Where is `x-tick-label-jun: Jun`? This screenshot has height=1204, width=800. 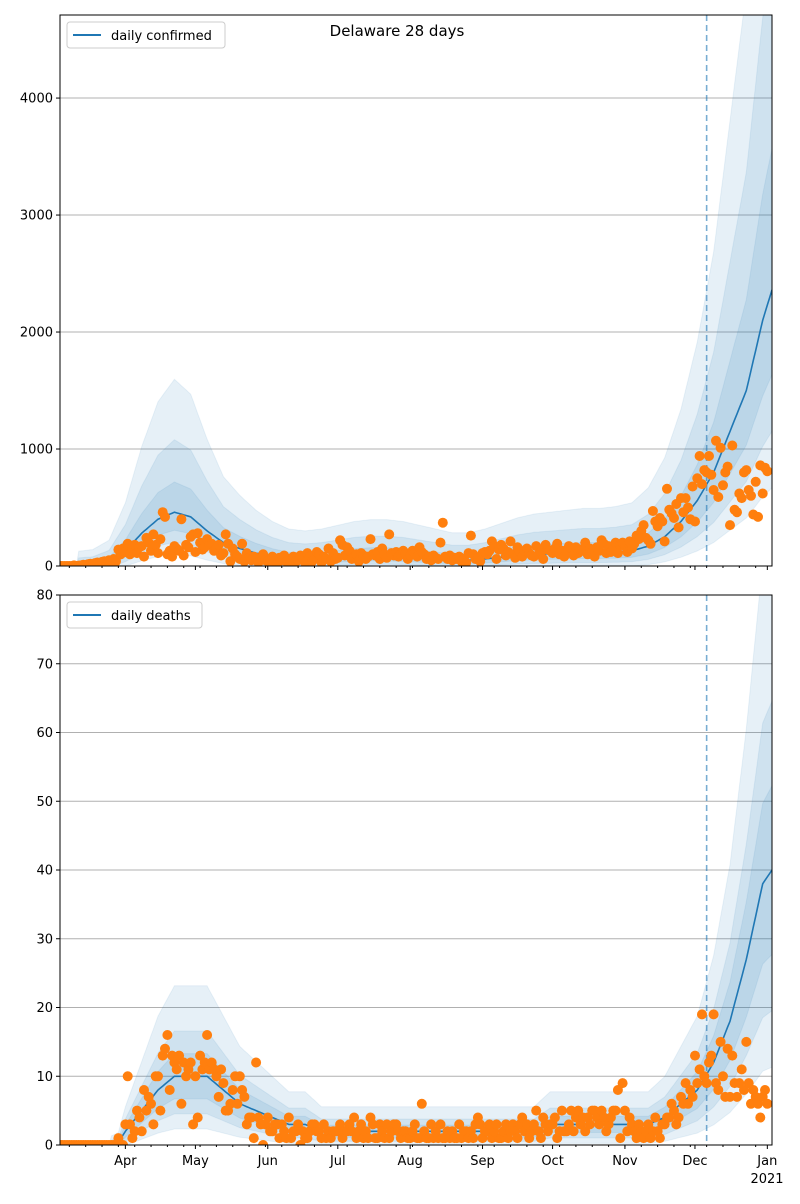
x-tick-label-jun: Jun is located at coordinates (267, 1161).